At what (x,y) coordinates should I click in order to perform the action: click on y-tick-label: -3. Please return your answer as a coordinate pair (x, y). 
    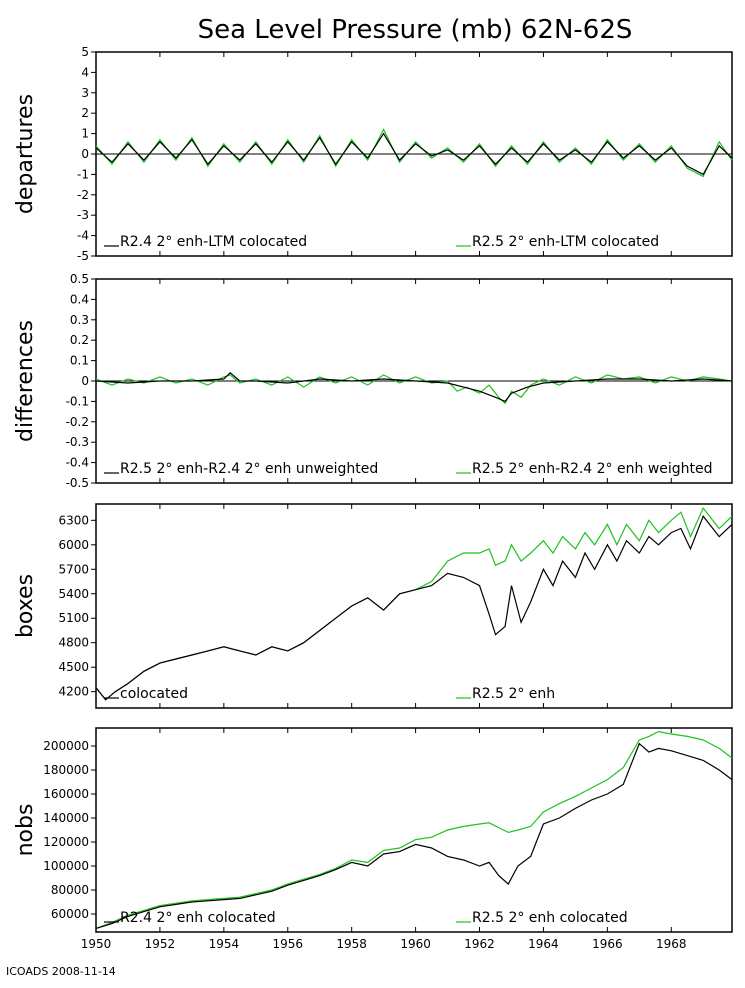
    Looking at the image, I should click on (83, 215).